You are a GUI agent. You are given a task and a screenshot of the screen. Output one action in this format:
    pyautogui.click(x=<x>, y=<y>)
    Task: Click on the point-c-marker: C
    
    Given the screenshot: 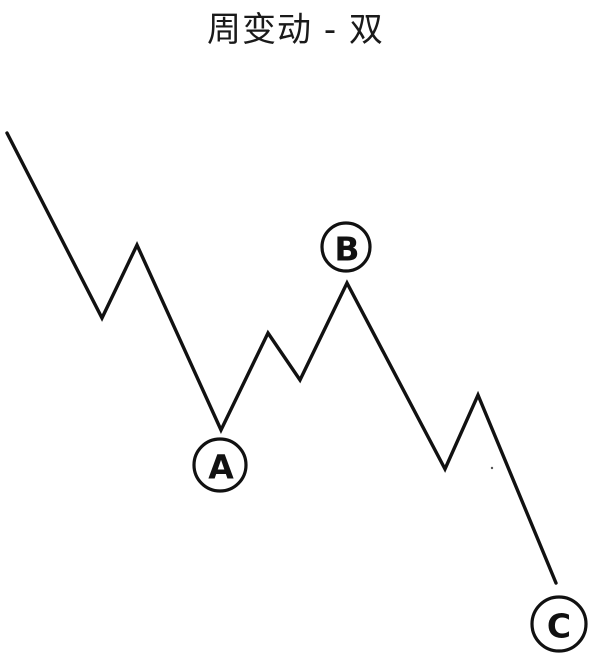 What is the action you would take?
    pyautogui.click(x=559, y=624)
    